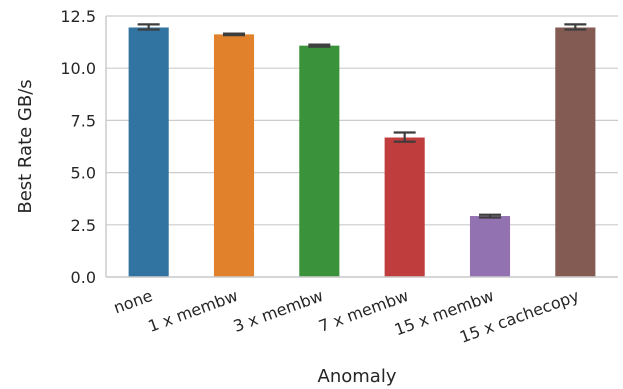 This screenshot has width=623, height=389. I want to click on y-axis-label: Best Rate GB/s, so click(25, 146).